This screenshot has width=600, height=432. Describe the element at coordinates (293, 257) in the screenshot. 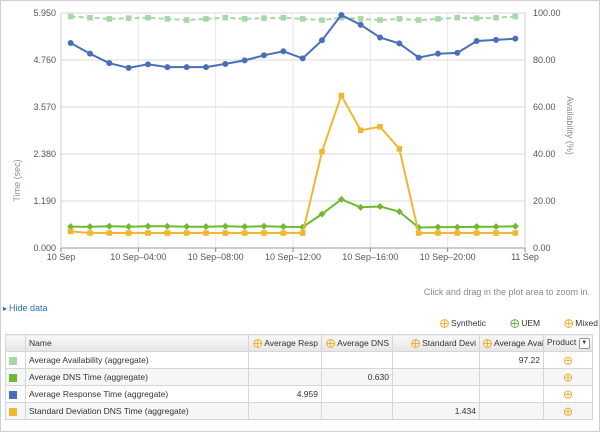

I see `x-tick-label: 10 Sep–12:00` at that location.